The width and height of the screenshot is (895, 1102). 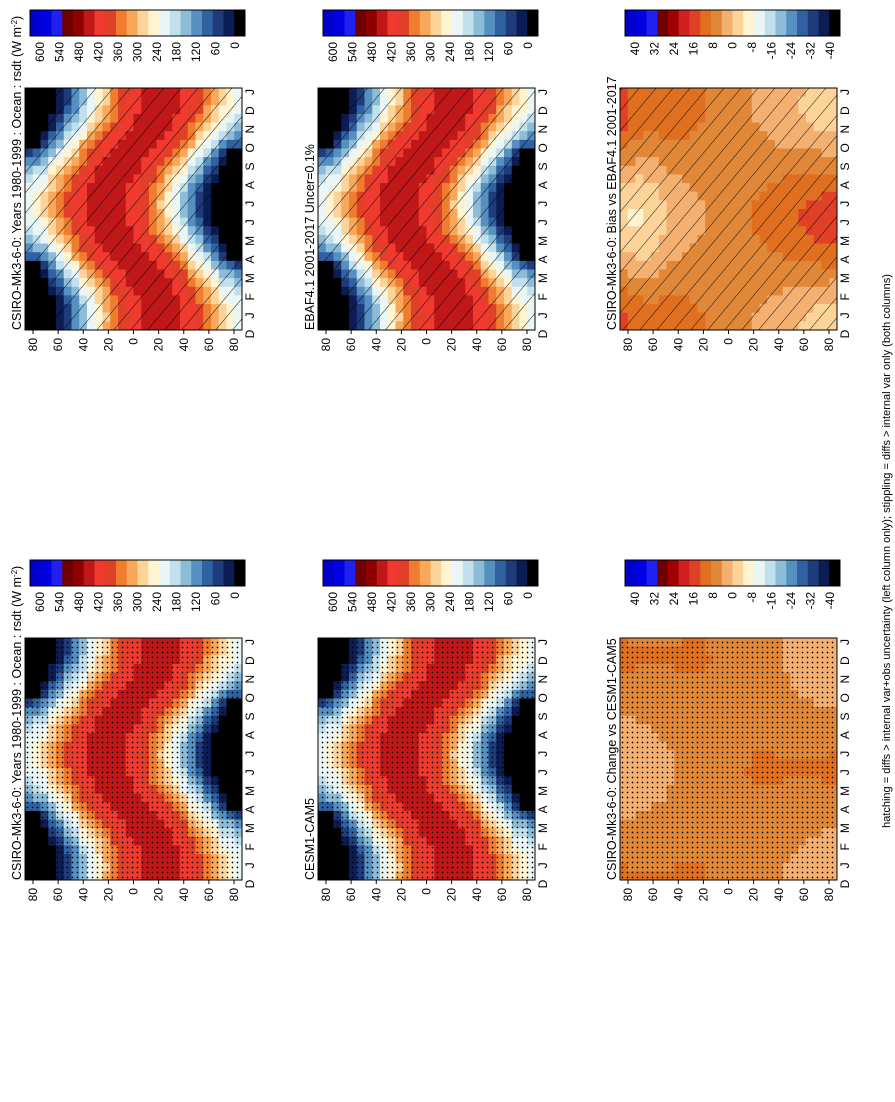 I want to click on lat-tick-label: 0, so click(x=134, y=891).